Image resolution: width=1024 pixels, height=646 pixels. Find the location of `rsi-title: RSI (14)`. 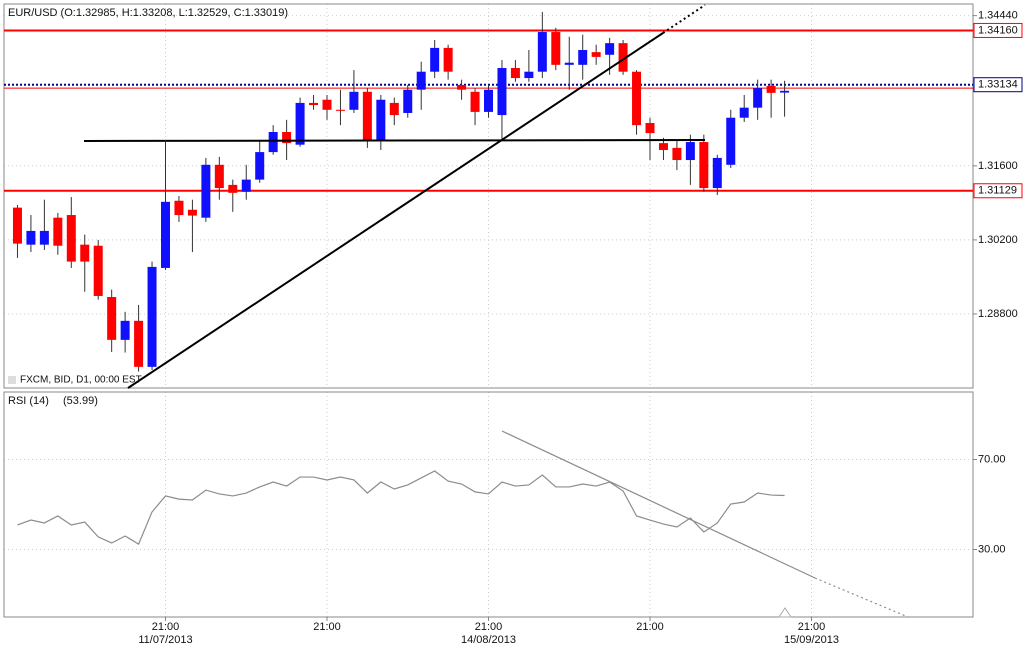

rsi-title: RSI (14) is located at coordinates (28, 401).